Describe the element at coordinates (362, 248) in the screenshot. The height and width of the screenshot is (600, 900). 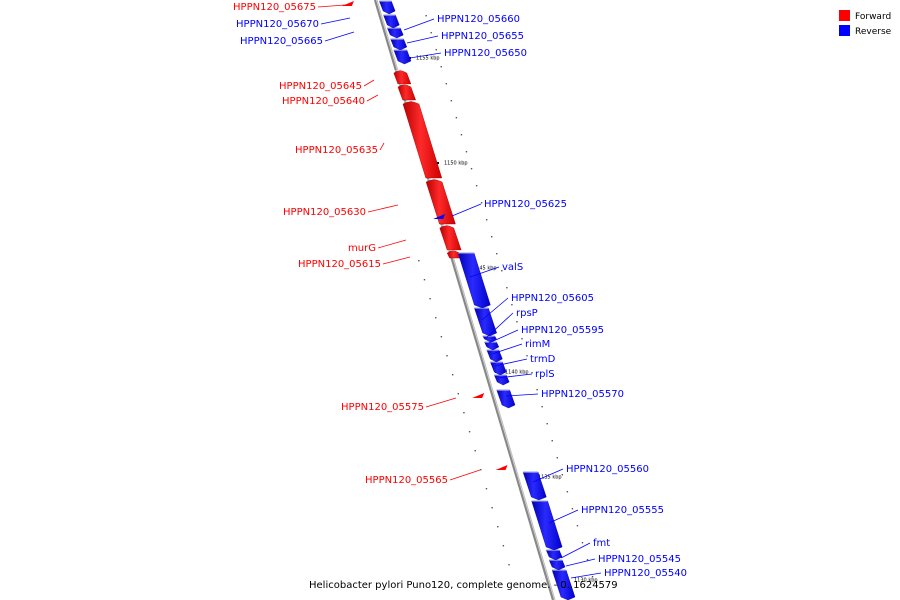
I see `gene-label: murG` at that location.